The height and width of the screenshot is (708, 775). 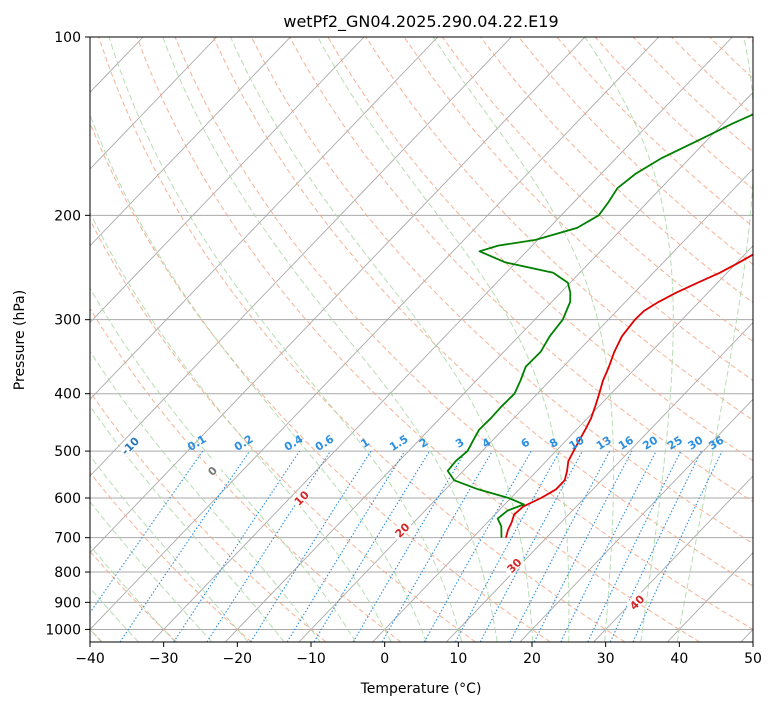 I want to click on x-tick-label: −40, so click(x=90, y=659).